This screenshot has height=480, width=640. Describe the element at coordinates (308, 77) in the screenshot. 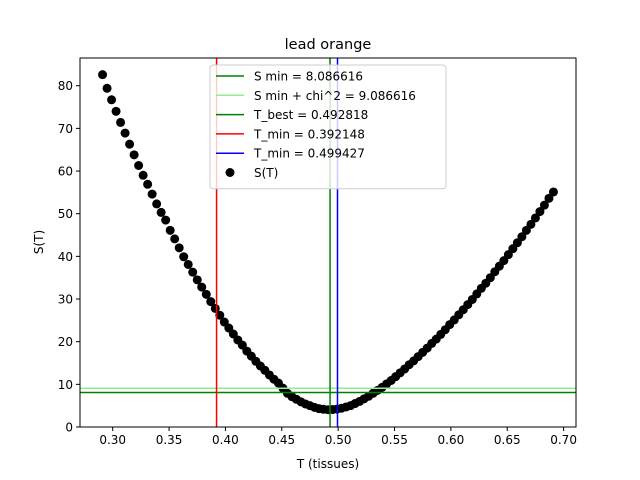

I see `legend-label: S min = 8.086616` at that location.